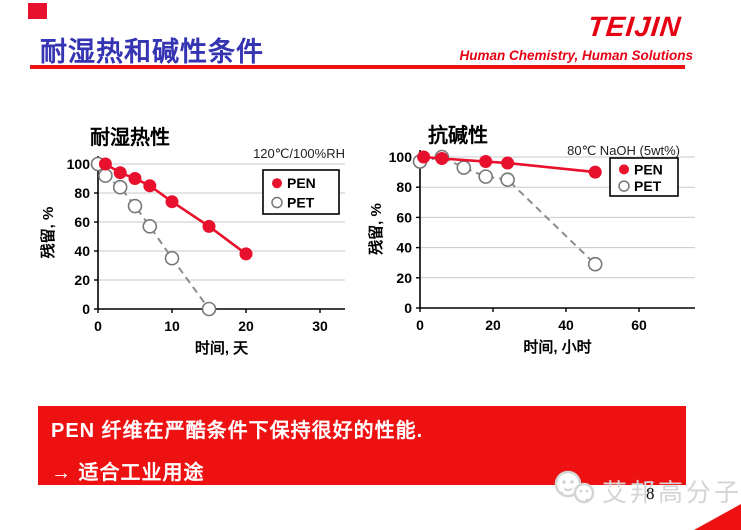 The height and width of the screenshot is (530, 741). What do you see at coordinates (671, 492) in the screenshot?
I see `watermark-text: 艾邦高分子` at bounding box center [671, 492].